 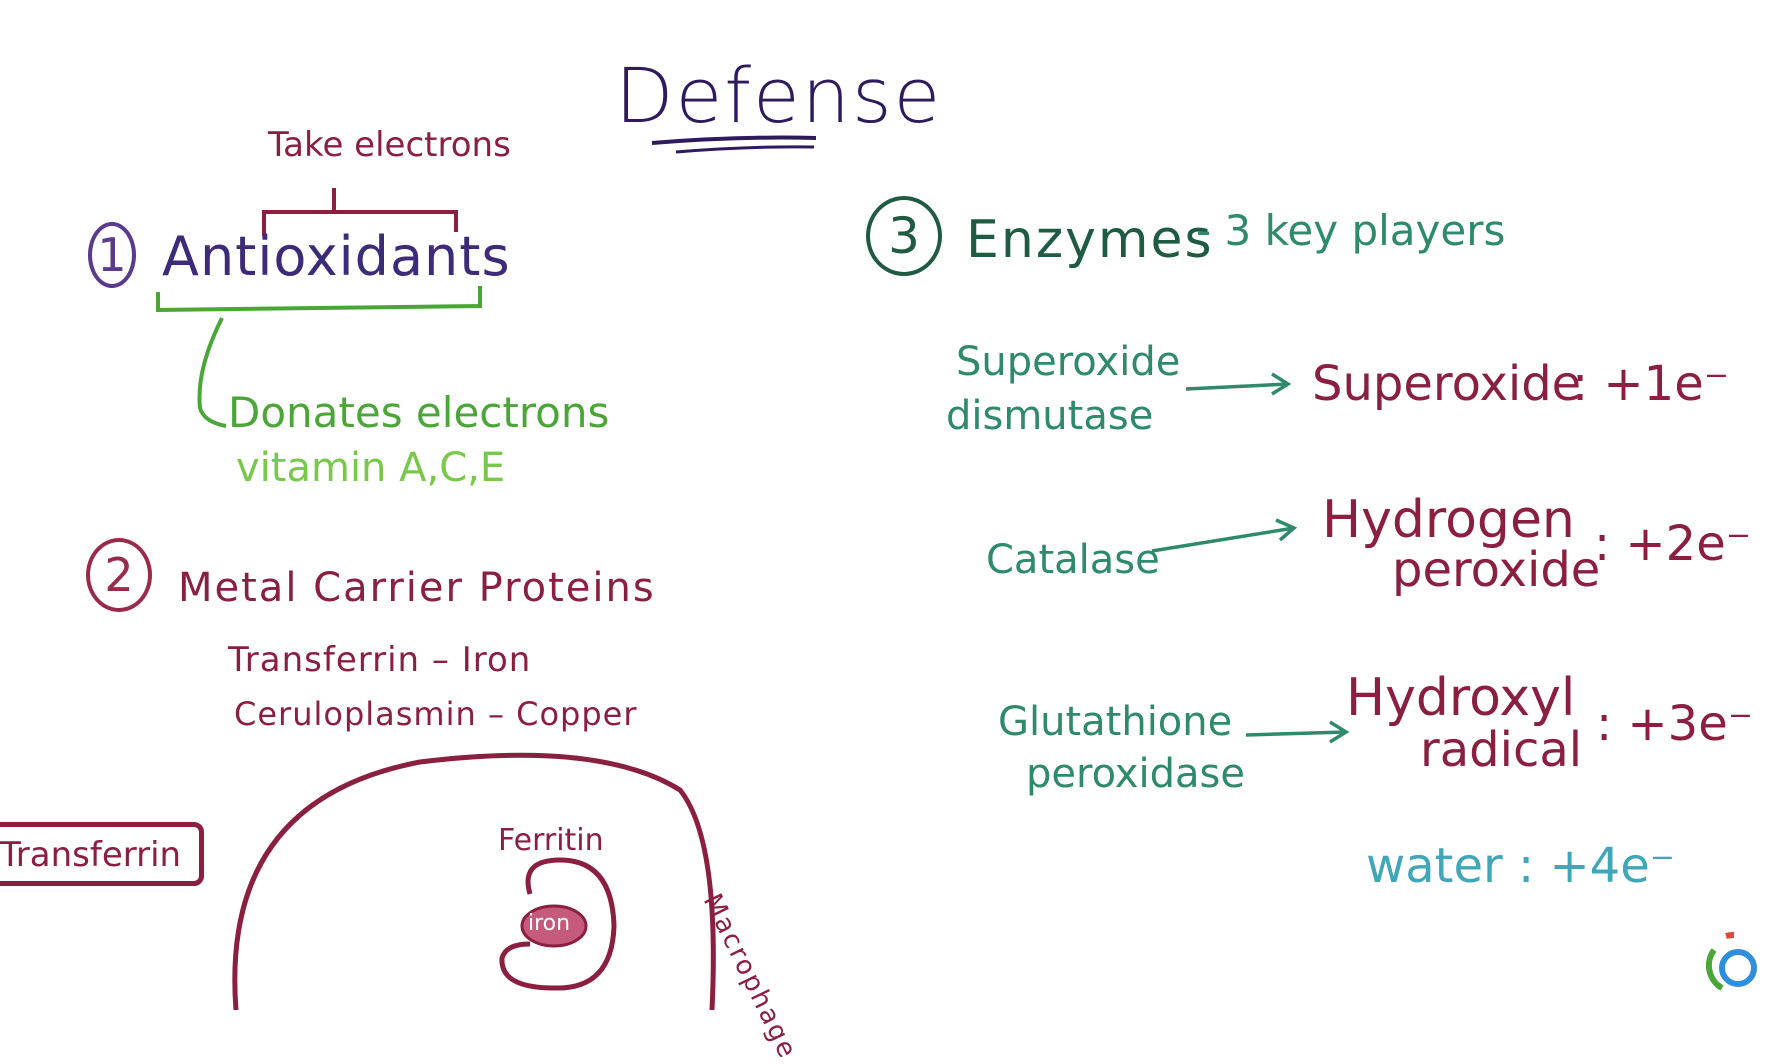 What do you see at coordinates (419, 412) in the screenshot?
I see `donates-electrons-label: Donates electrons` at bounding box center [419, 412].